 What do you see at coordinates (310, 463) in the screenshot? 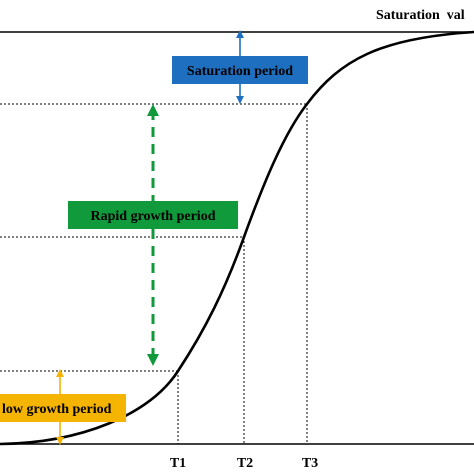
I see `t3-label: T3` at bounding box center [310, 463].